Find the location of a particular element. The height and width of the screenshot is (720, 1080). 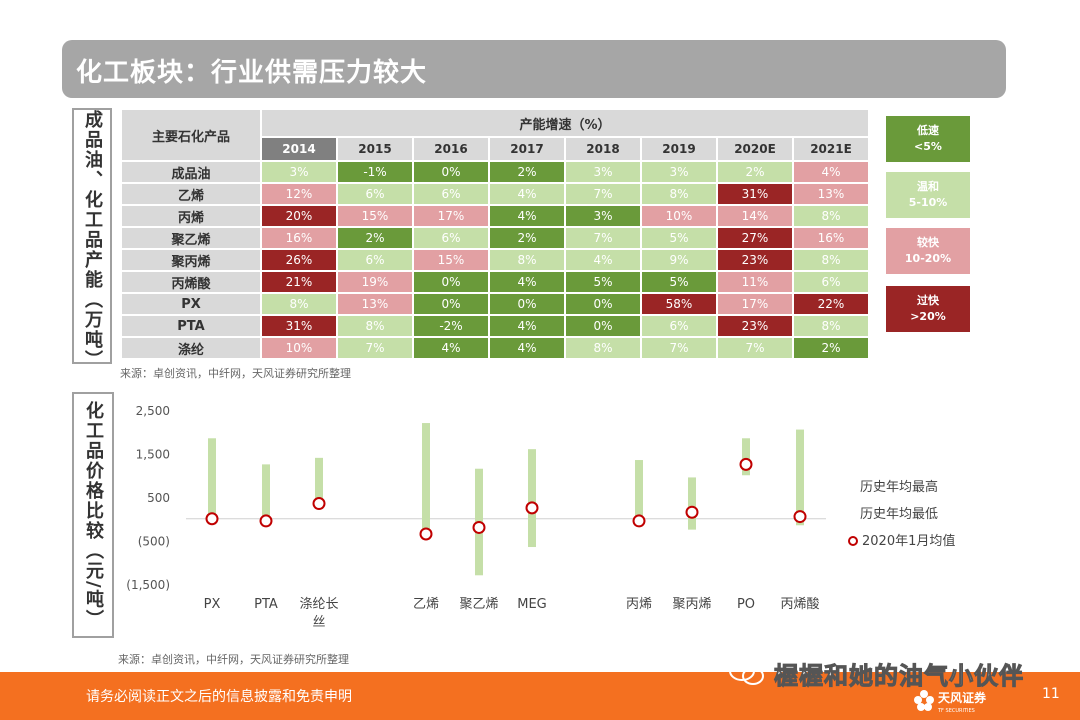

growth-cell: 27% is located at coordinates (755, 238).